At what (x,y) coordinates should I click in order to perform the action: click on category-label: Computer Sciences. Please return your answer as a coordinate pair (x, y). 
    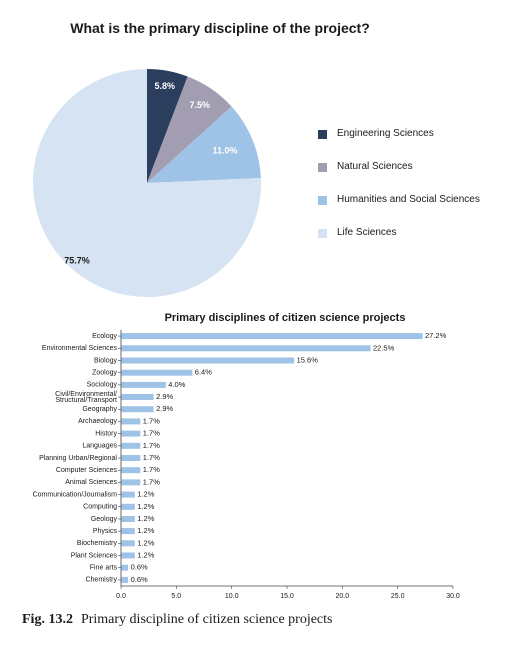
    Looking at the image, I should click on (87, 470).